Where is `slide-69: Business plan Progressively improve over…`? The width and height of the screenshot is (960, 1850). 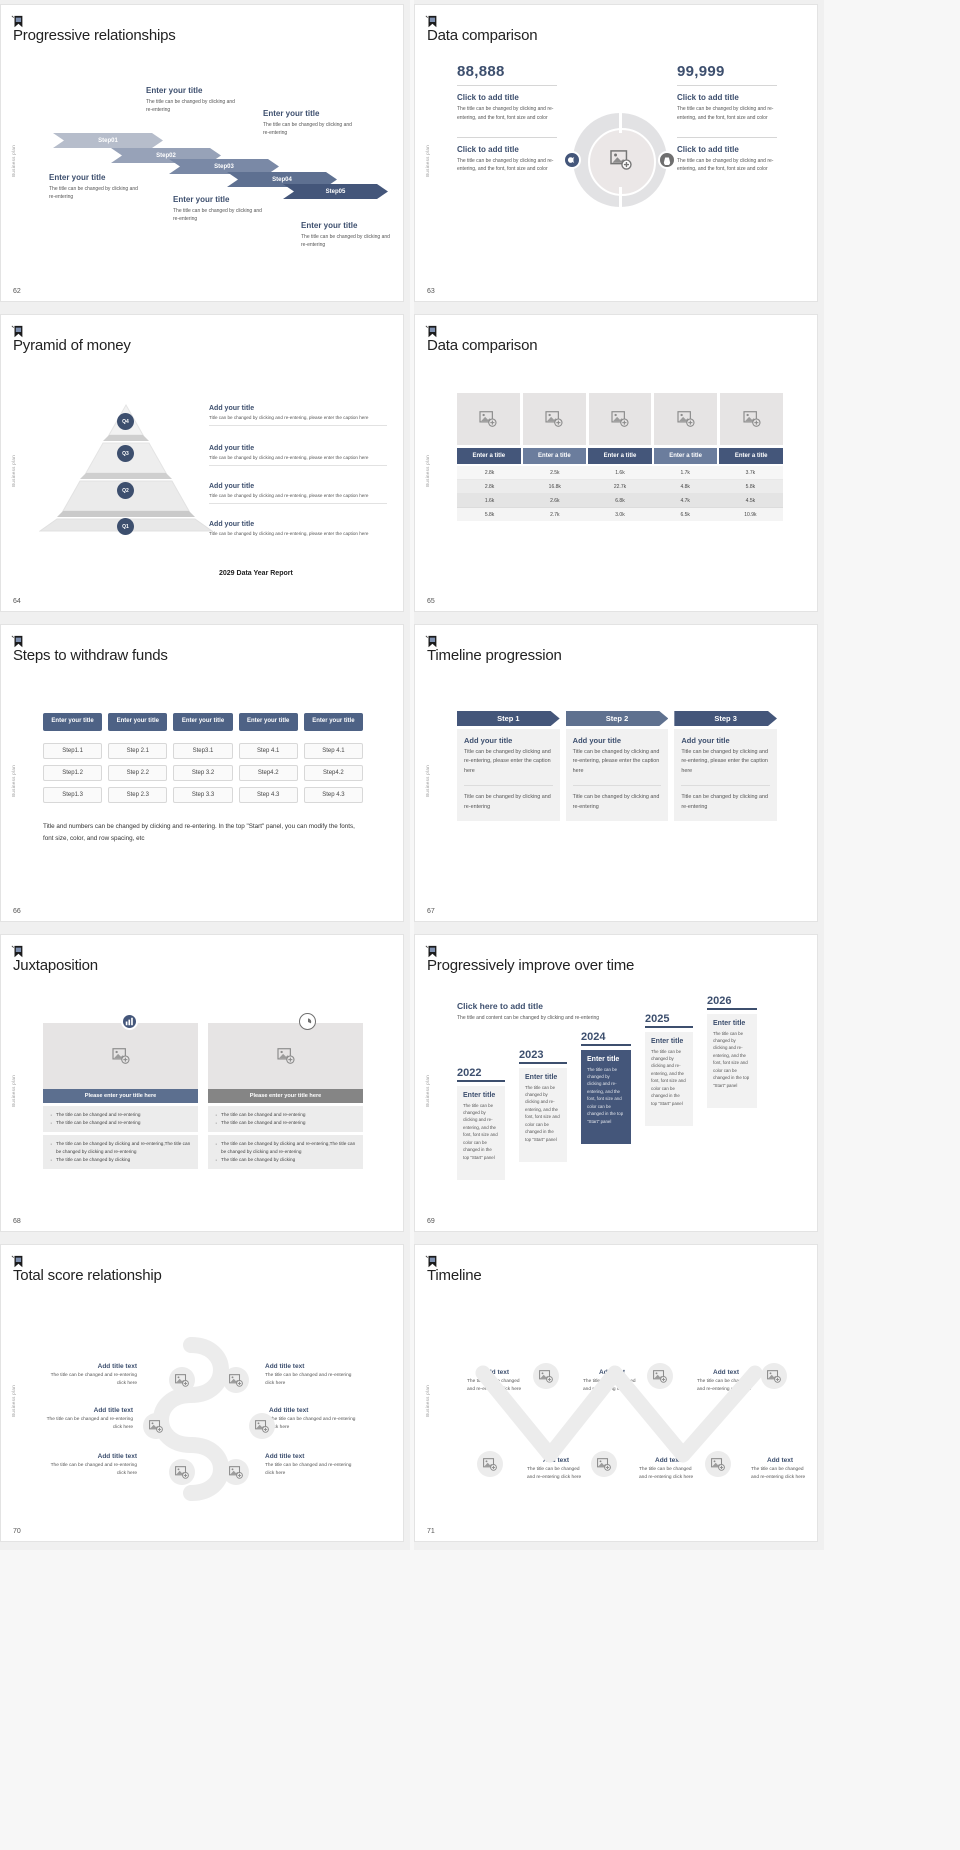 slide-69: Business plan Progressively improve over… is located at coordinates (616, 1083).